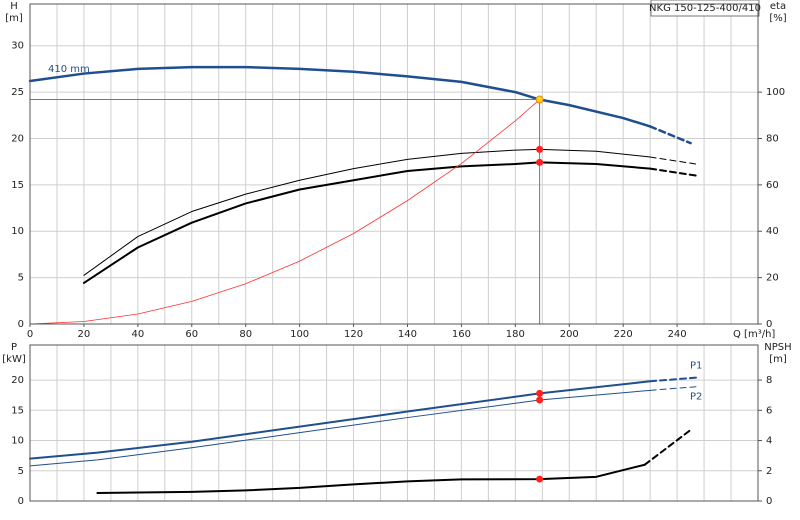 This screenshot has width=800, height=520. I want to click on y-axis-label: [m], so click(14, 18).